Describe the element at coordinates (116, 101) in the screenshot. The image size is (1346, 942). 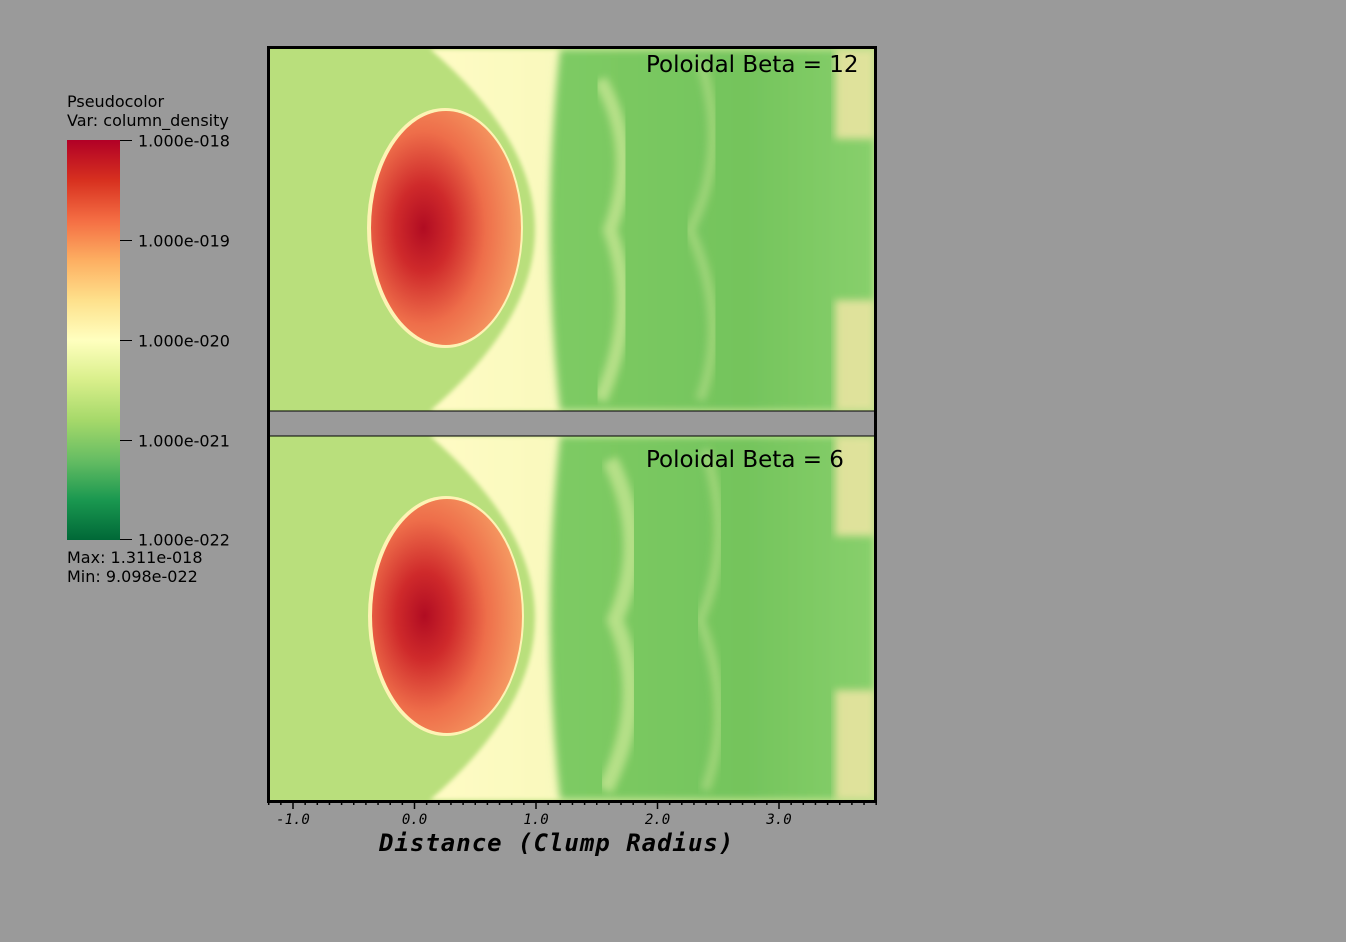
I see `legend-plot-type: Pseudocolor` at that location.